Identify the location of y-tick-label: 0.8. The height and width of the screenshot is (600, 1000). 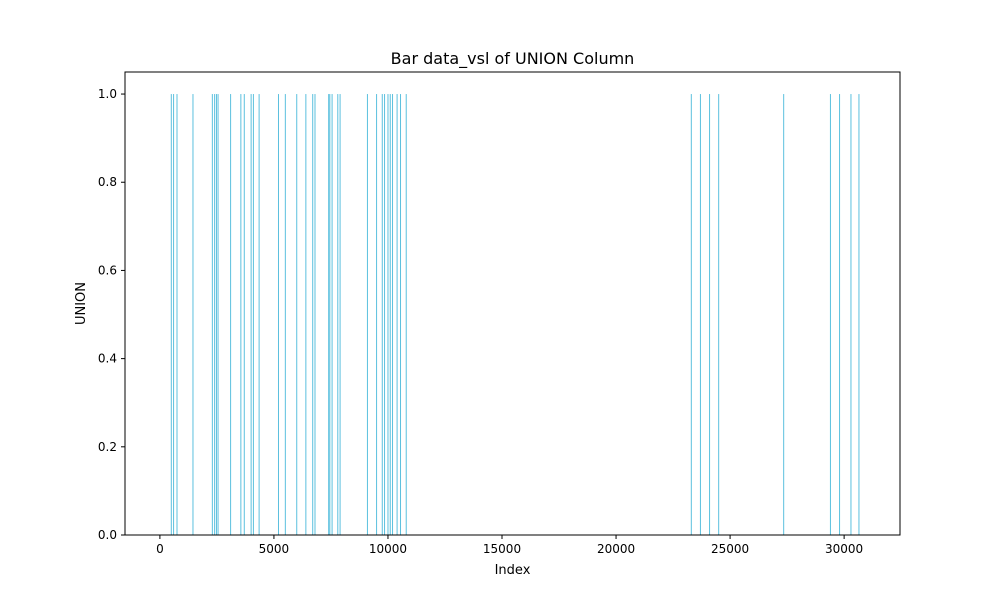
(107, 182).